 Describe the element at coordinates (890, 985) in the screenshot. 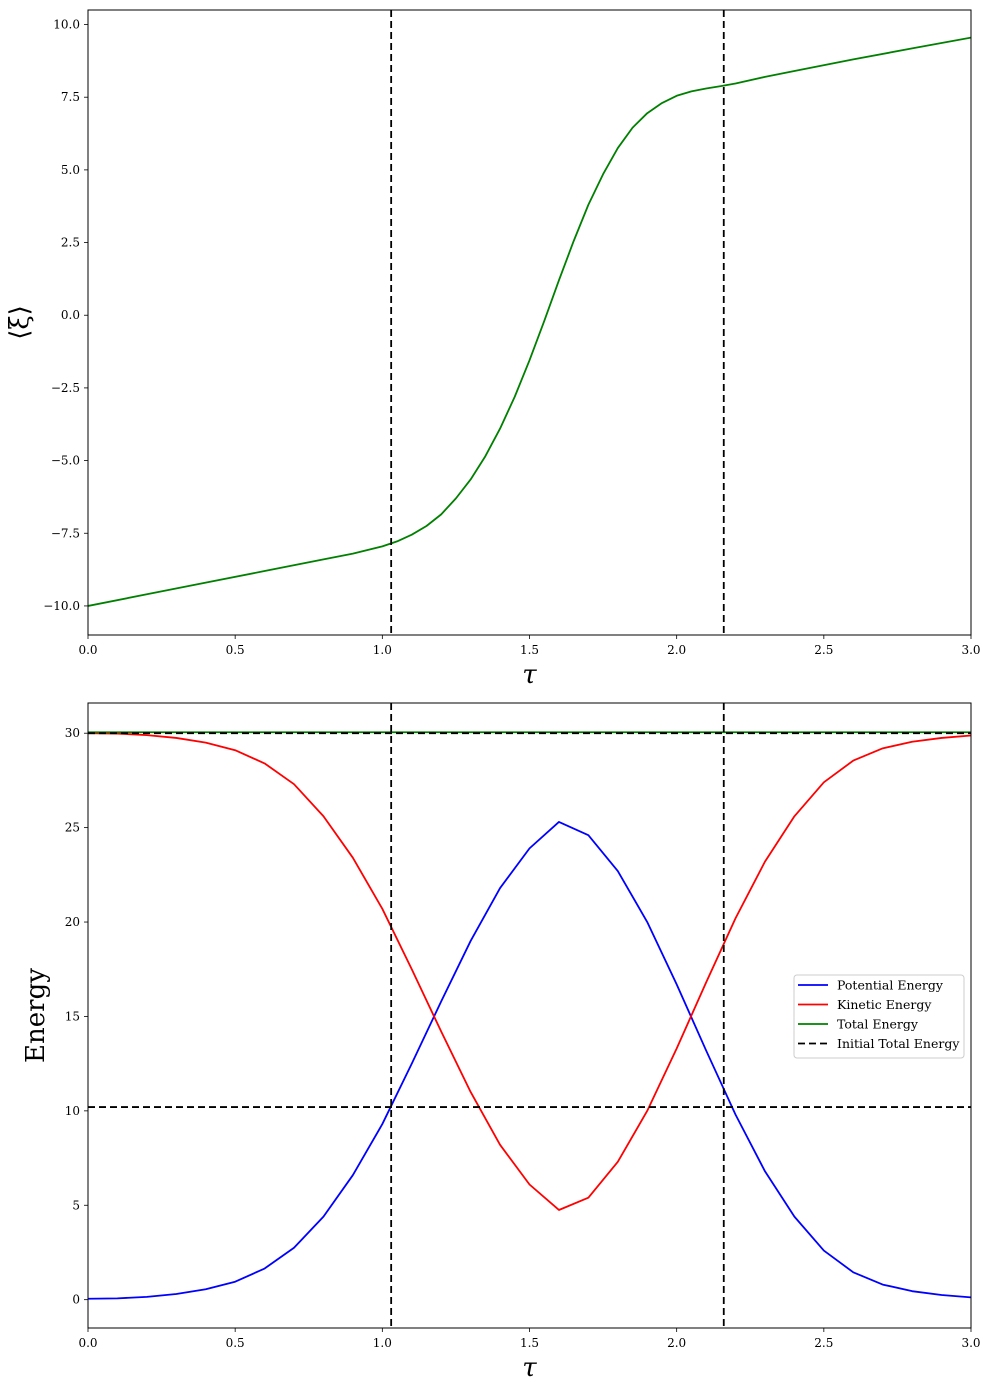

I see `legend-entry-label: Potential Energy` at that location.